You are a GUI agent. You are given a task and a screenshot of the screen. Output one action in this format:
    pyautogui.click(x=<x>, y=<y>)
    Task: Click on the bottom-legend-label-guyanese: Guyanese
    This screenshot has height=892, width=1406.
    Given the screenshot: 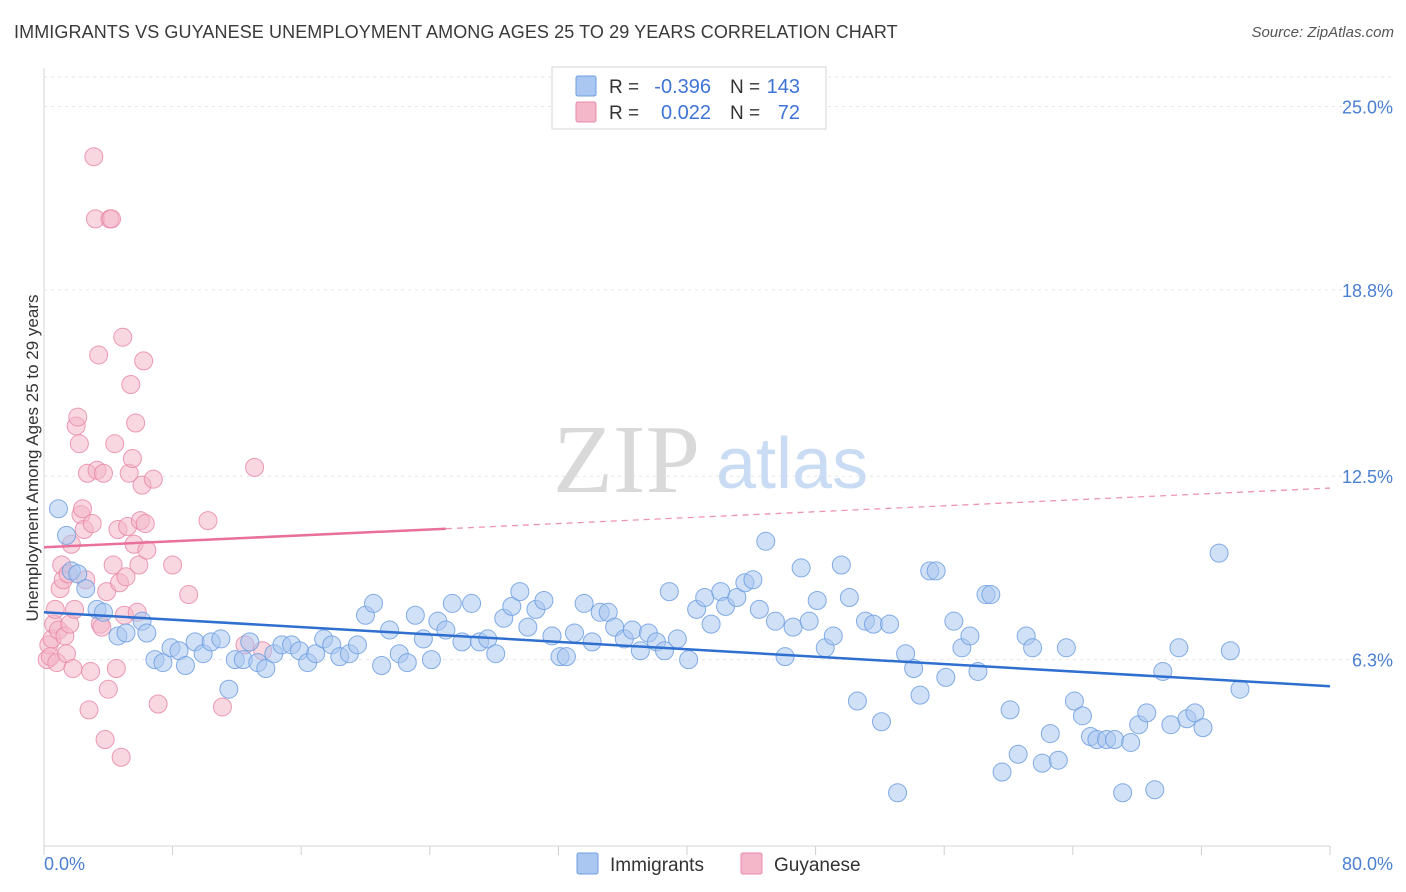 What is the action you would take?
    pyautogui.click(x=817, y=865)
    